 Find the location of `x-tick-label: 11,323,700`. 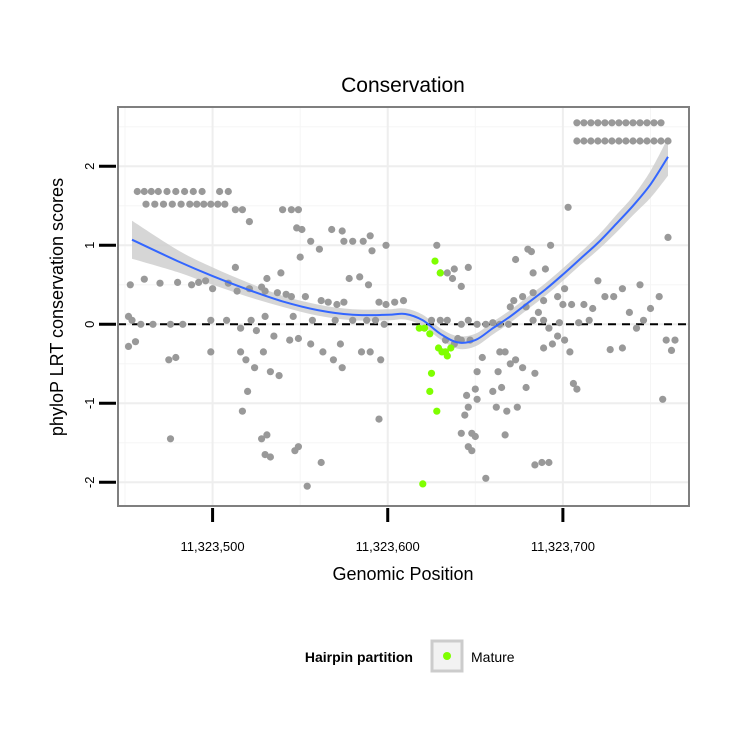

x-tick-label: 11,323,700 is located at coordinates (563, 546).